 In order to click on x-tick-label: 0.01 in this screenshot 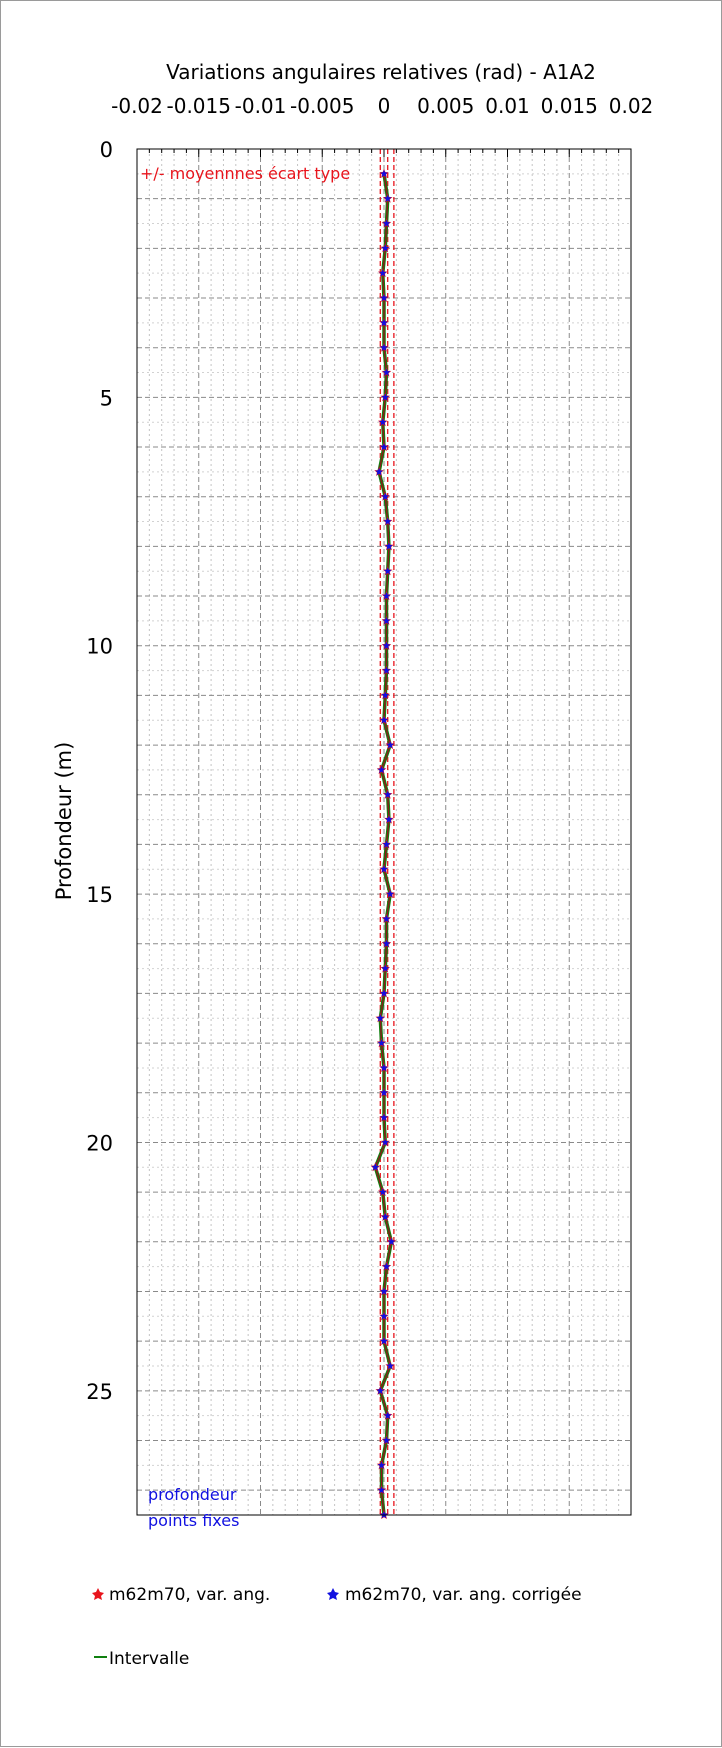, I will do `click(507, 106)`.